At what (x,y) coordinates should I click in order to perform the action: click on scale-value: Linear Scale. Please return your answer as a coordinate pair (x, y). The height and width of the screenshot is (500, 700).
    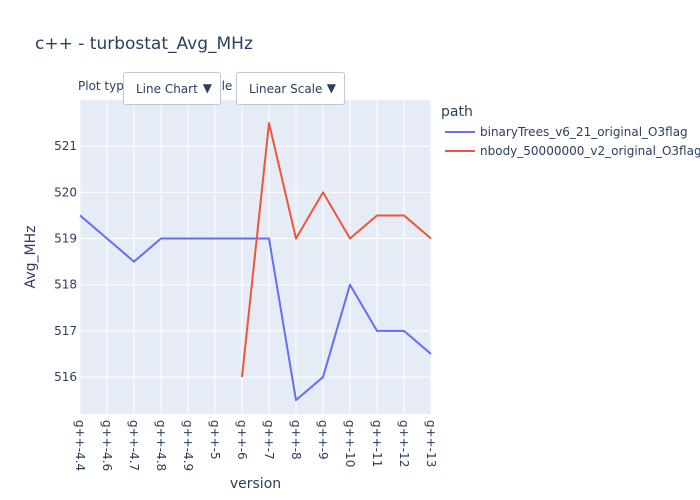
    Looking at the image, I should click on (286, 88).